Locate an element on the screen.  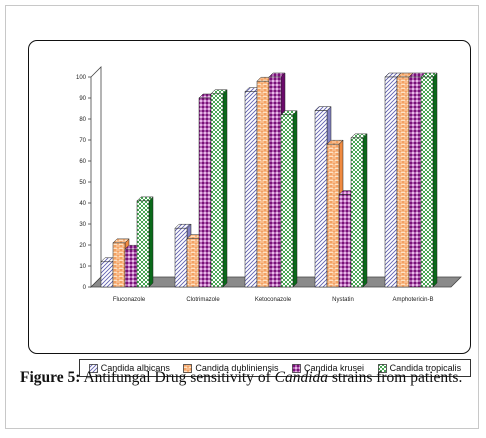
x-tick-label: Amphotericin-B is located at coordinates (412, 300).